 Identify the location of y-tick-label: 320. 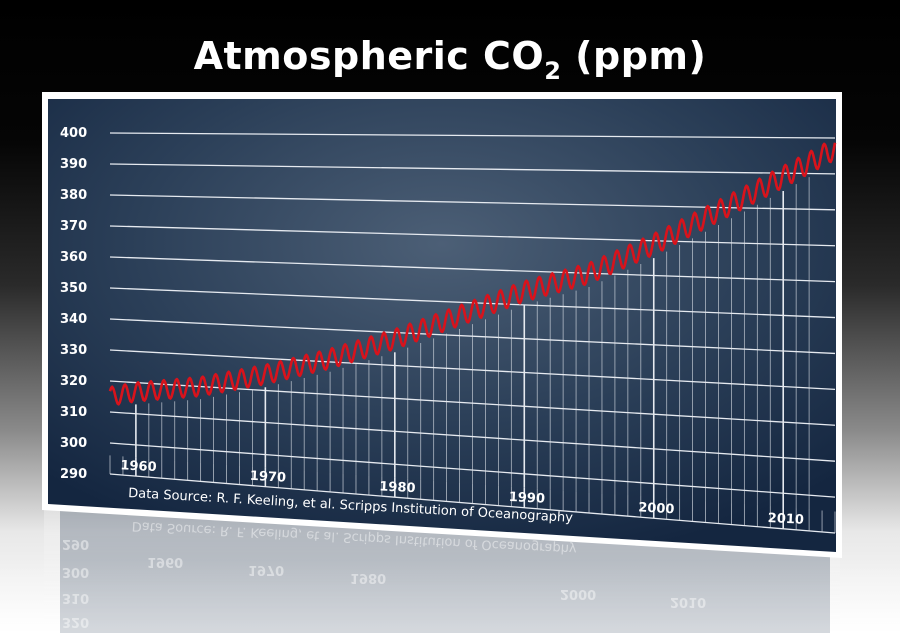
(73, 381).